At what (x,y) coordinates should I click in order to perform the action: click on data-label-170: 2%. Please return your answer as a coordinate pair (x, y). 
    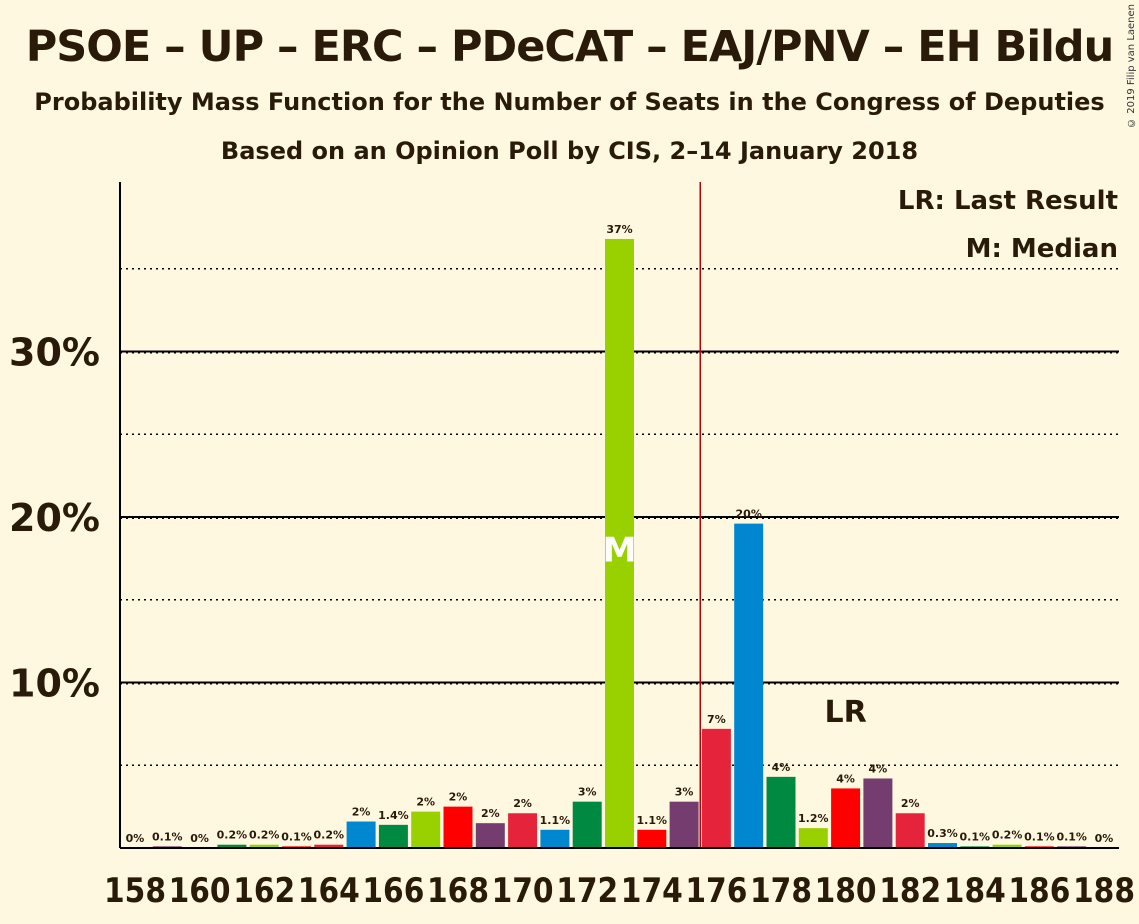
    Looking at the image, I should click on (522, 803).